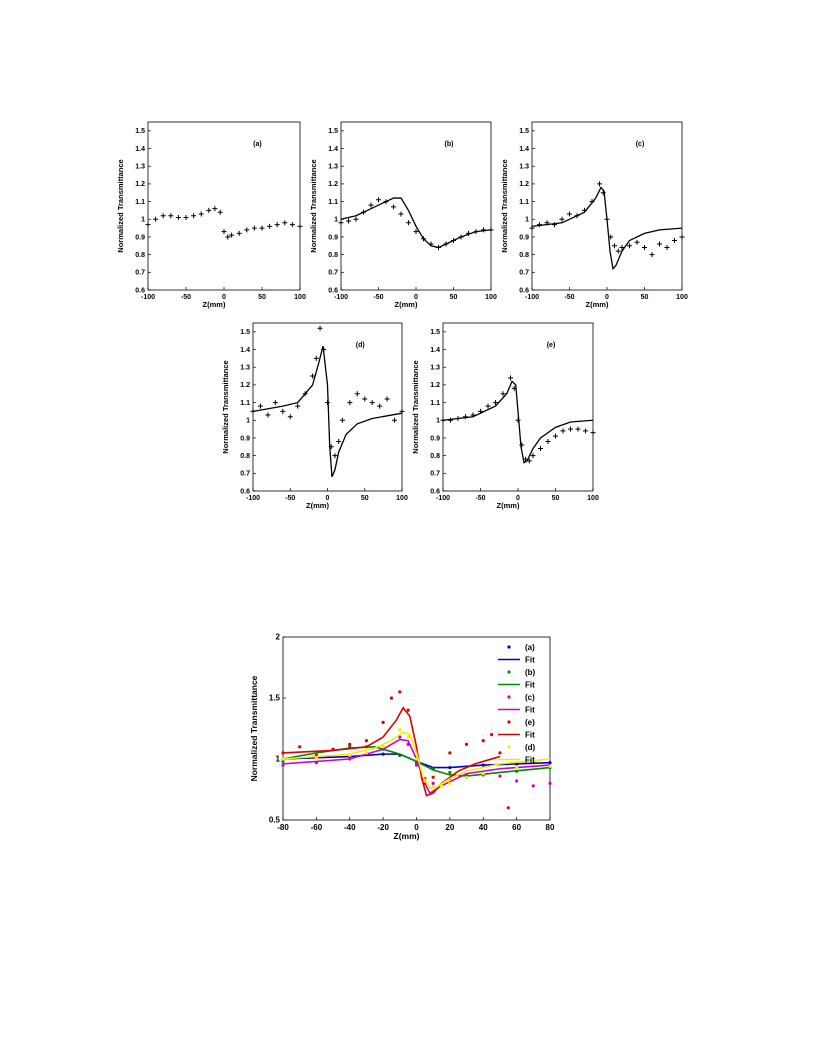 The height and width of the screenshot is (1056, 816). Describe the element at coordinates (607, 297) in the screenshot. I see `x-tick-label: 0` at that location.